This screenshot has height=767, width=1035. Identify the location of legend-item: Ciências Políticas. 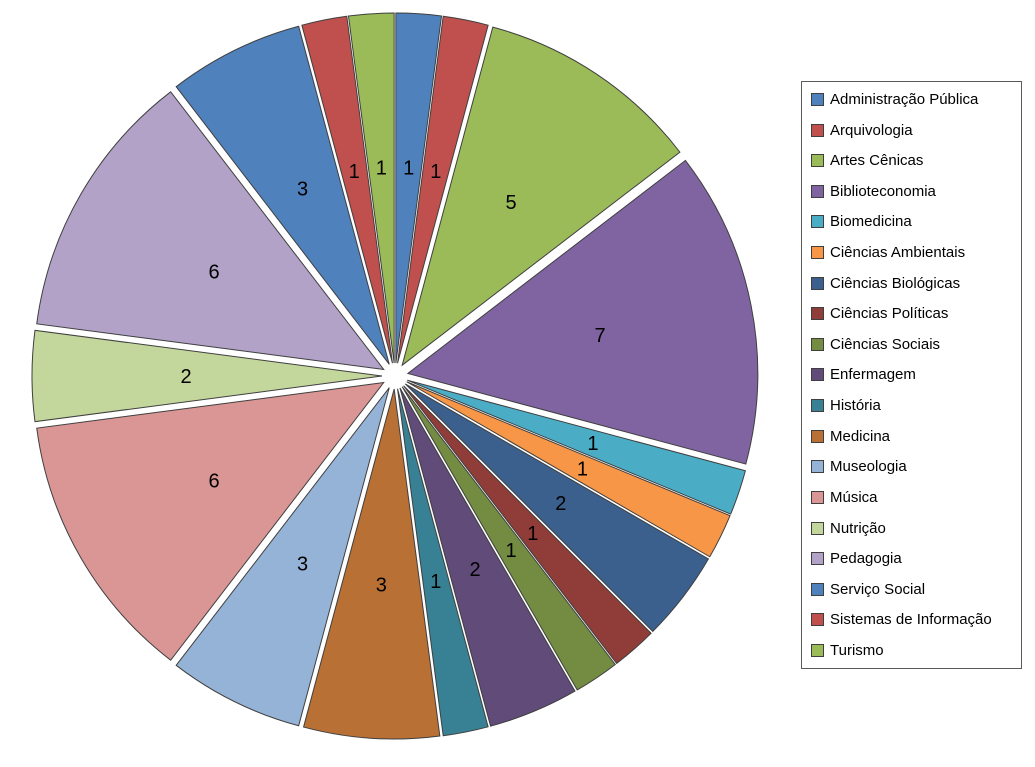
(913, 313).